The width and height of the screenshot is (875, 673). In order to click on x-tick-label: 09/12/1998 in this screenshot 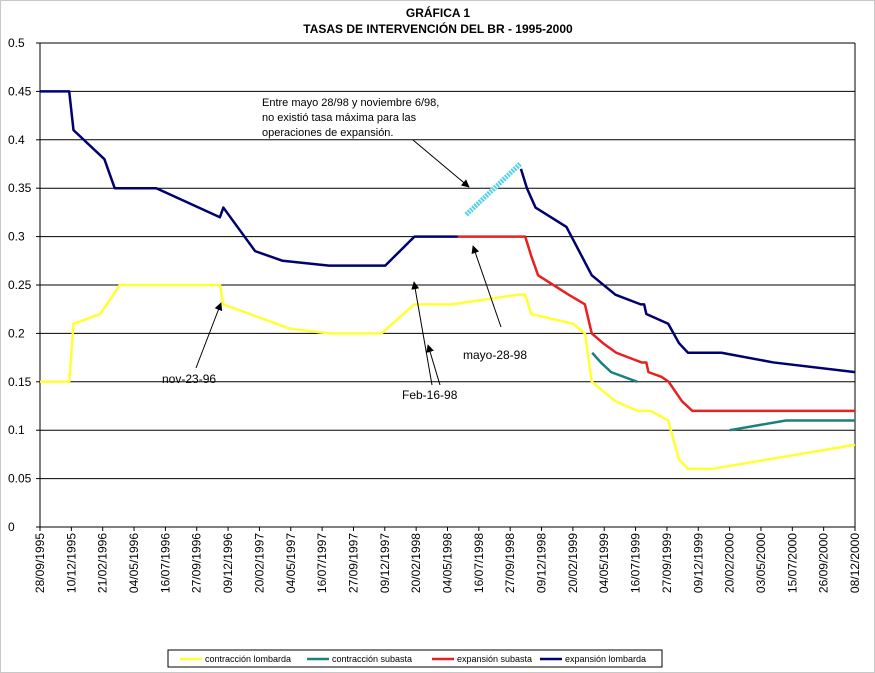, I will do `click(542, 563)`.